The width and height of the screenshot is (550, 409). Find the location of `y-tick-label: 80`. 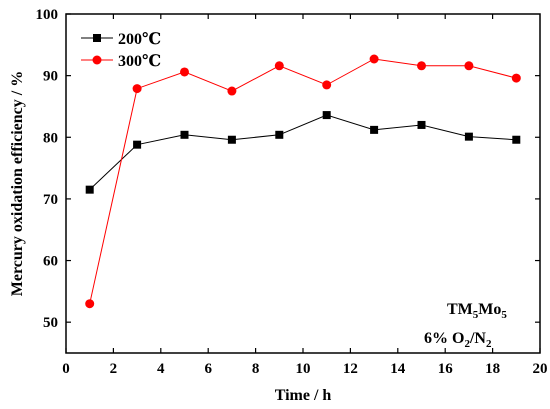

y-tick-label: 80 is located at coordinates (50, 138).